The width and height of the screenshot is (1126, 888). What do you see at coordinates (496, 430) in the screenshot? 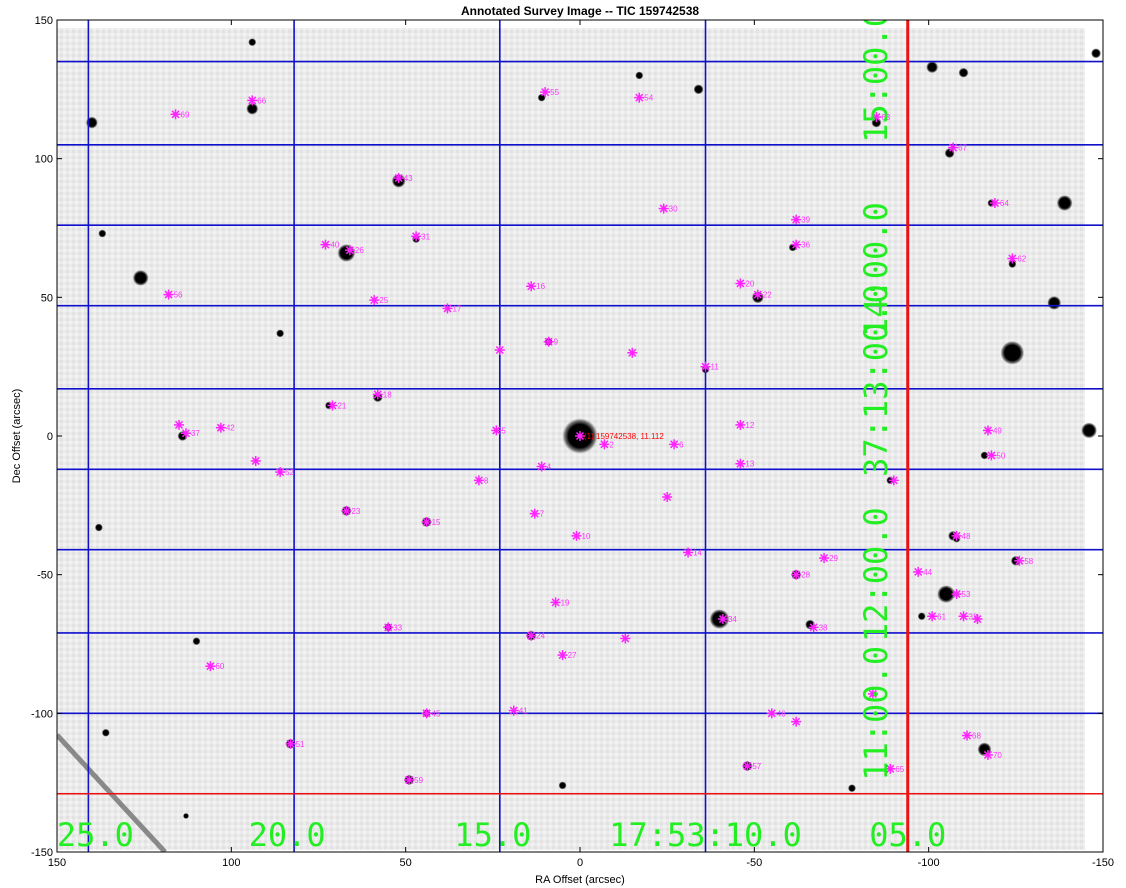
I see `source-marker-5-d2` at bounding box center [496, 430].